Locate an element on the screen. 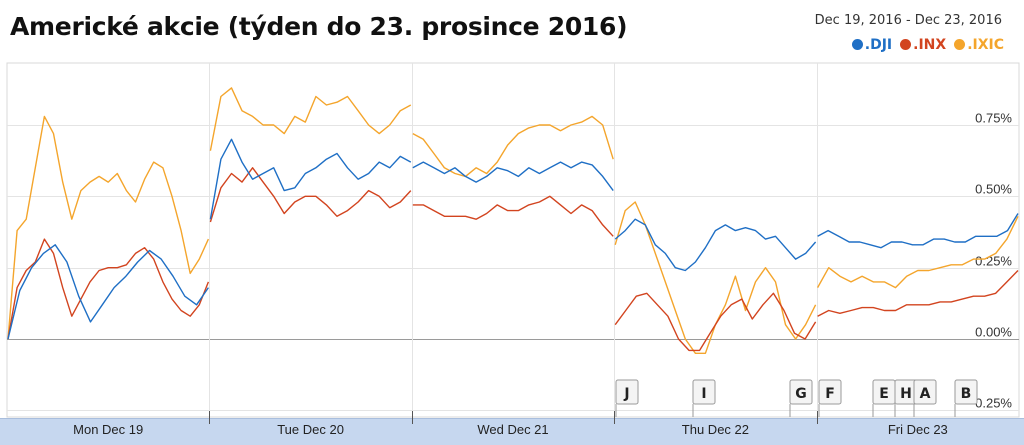 The height and width of the screenshot is (445, 1024). legend-item: .DJI is located at coordinates (872, 45).